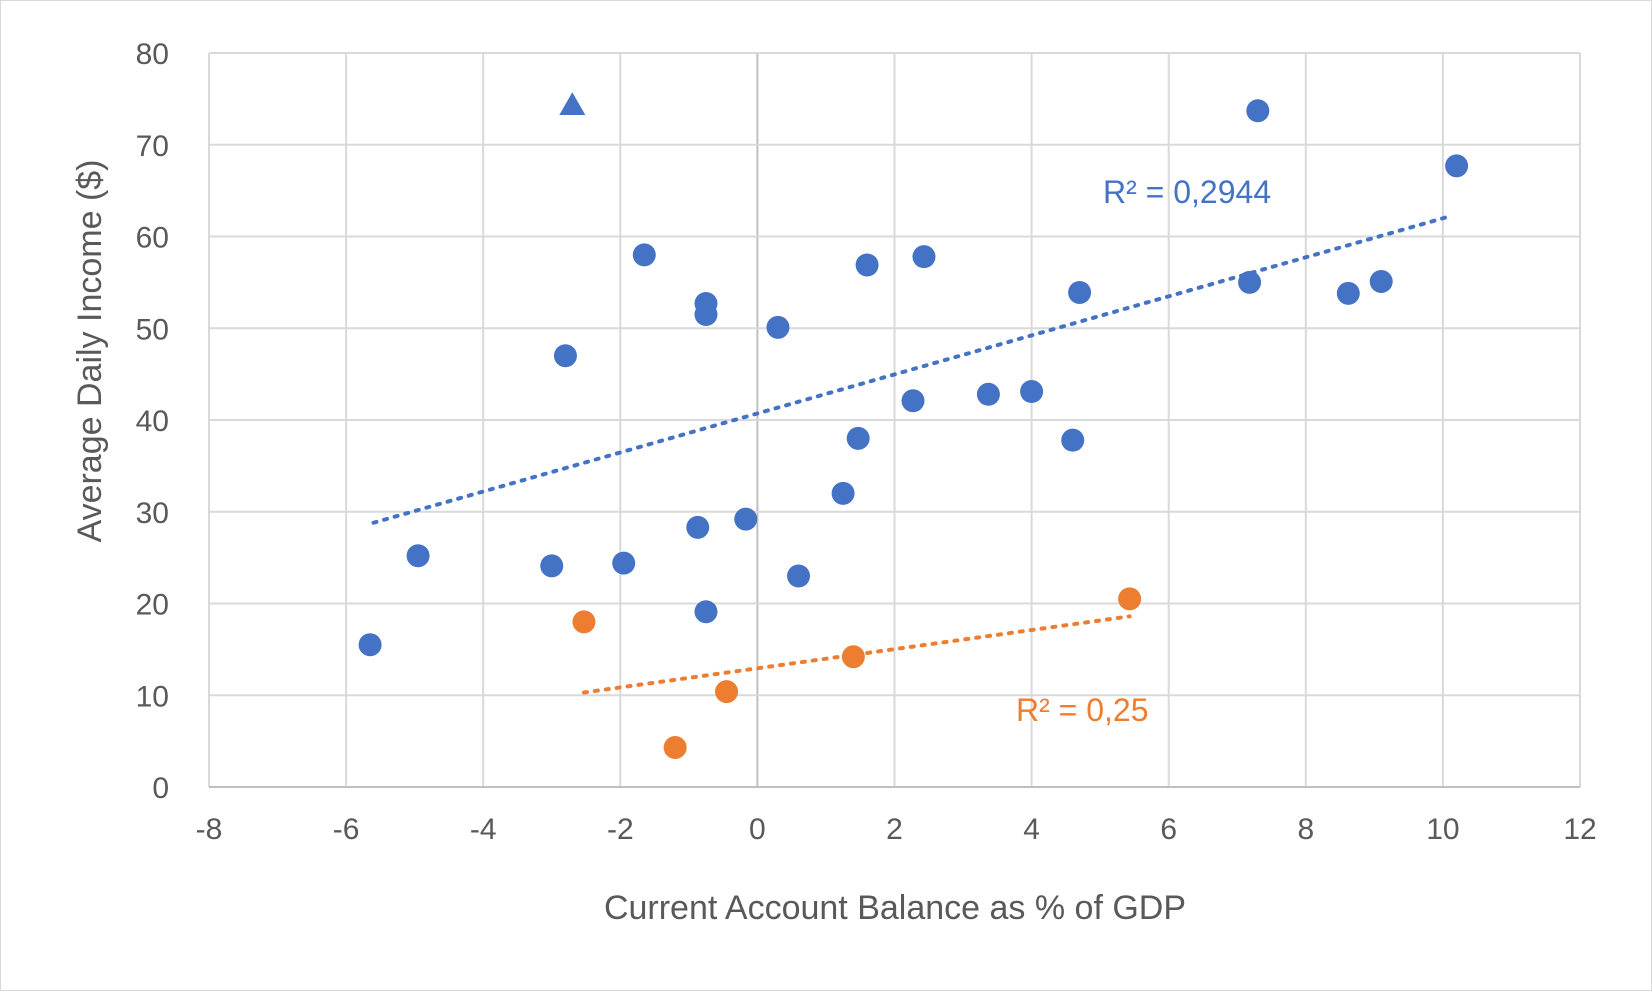  What do you see at coordinates (1305, 829) in the screenshot?
I see `x-tick-label: 8` at bounding box center [1305, 829].